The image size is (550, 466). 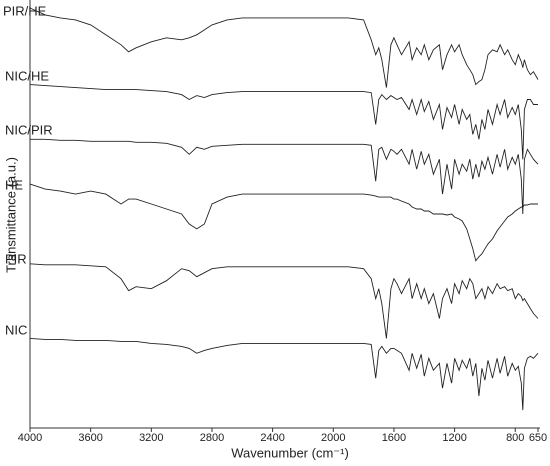 I want to click on y-axis-label: Transmittance (a.u.), so click(x=10, y=215).